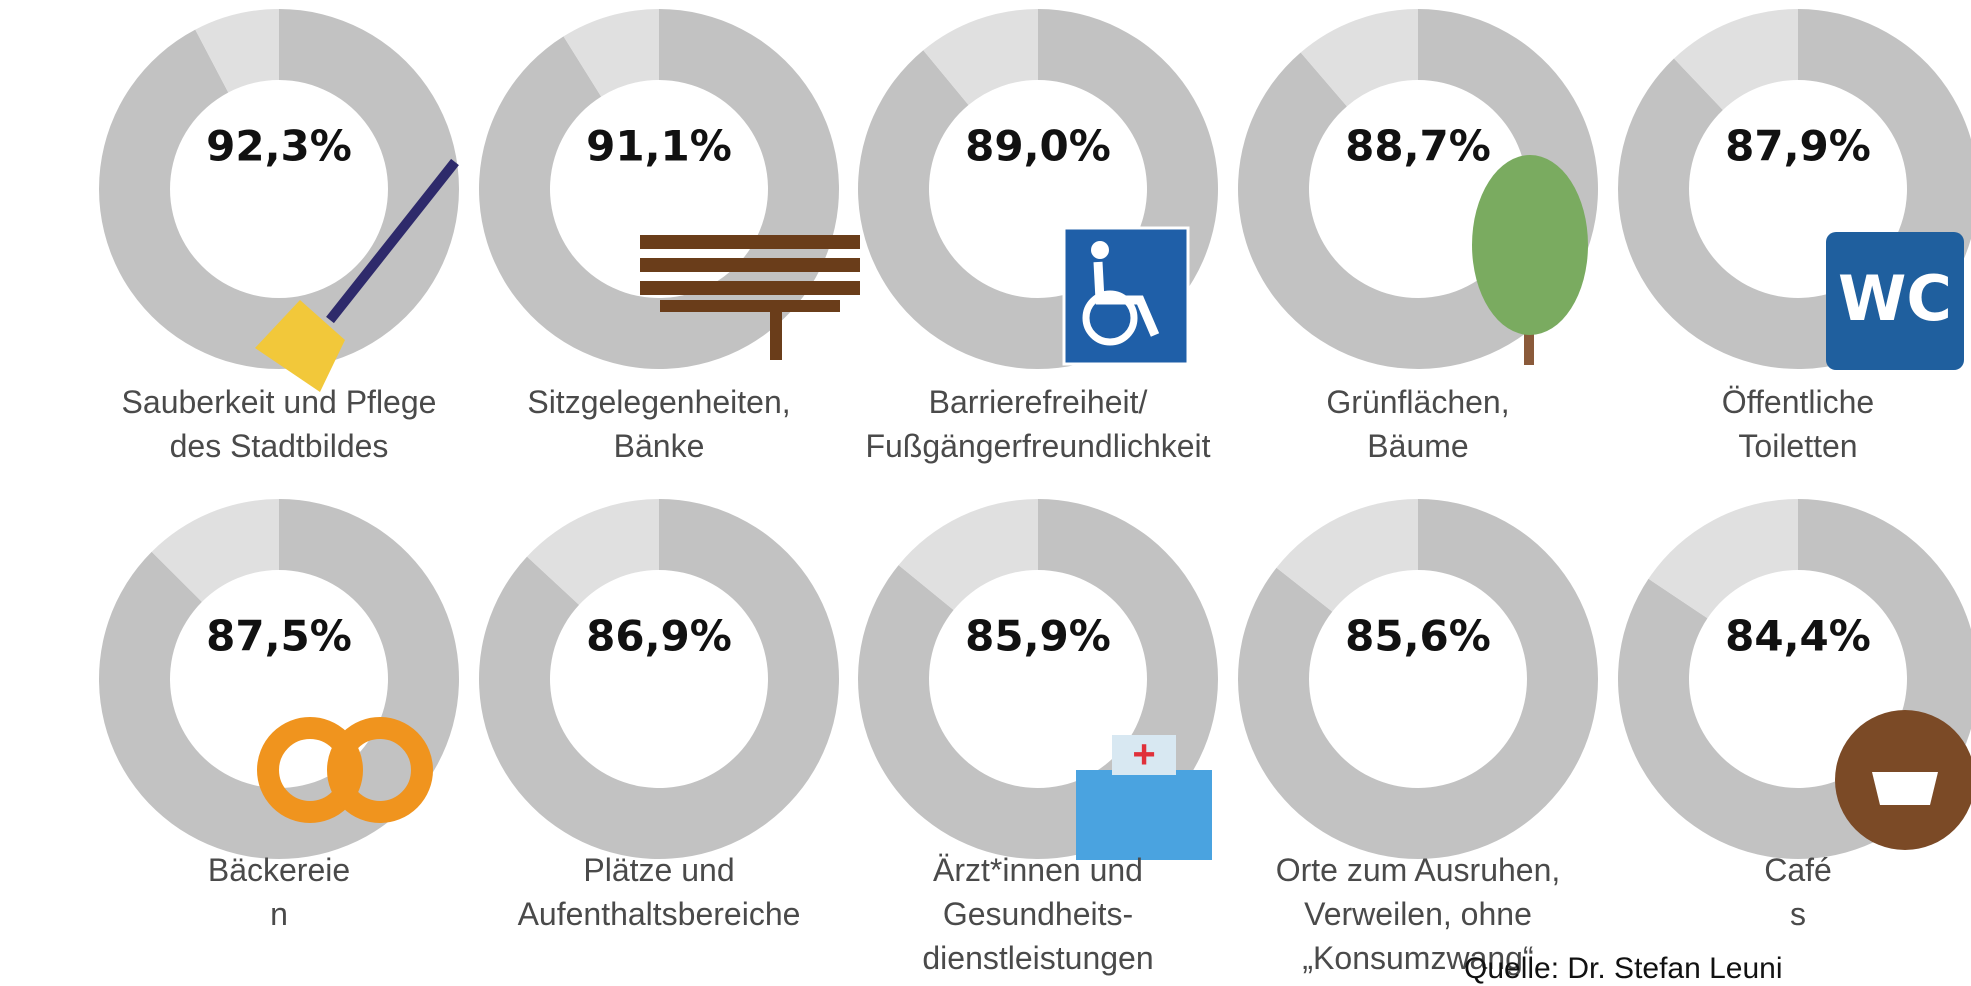 The width and height of the screenshot is (1971, 986). What do you see at coordinates (659, 892) in the screenshot?
I see `category-label: Plätze und Aufenthaltsbereiche` at bounding box center [659, 892].